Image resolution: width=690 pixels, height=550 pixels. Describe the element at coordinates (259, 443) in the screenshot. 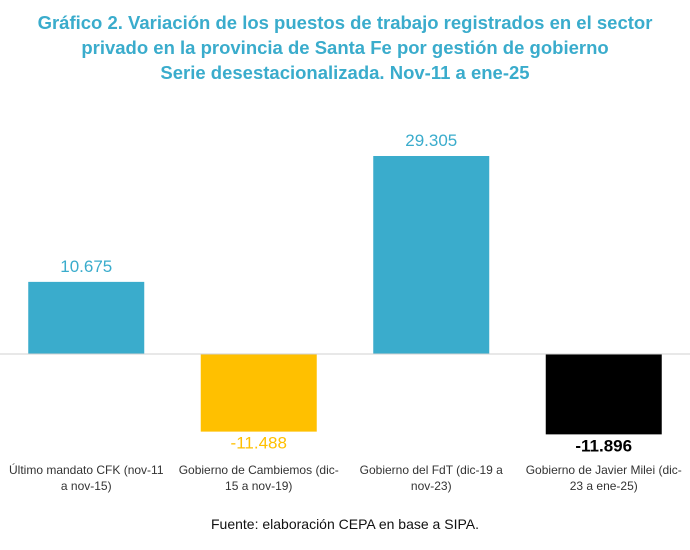

I see `value-label-2: -11.488` at that location.